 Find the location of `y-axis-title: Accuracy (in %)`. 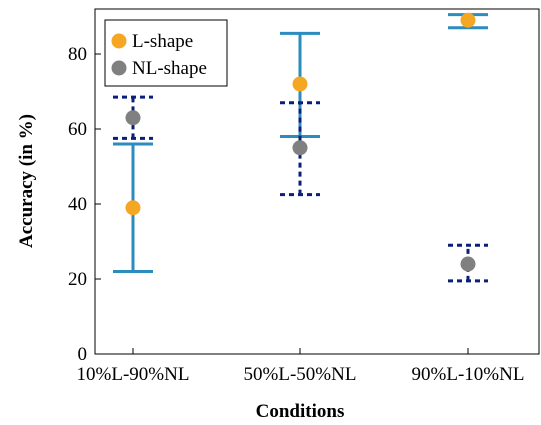

y-axis-title: Accuracy (in %) is located at coordinates (26, 181).